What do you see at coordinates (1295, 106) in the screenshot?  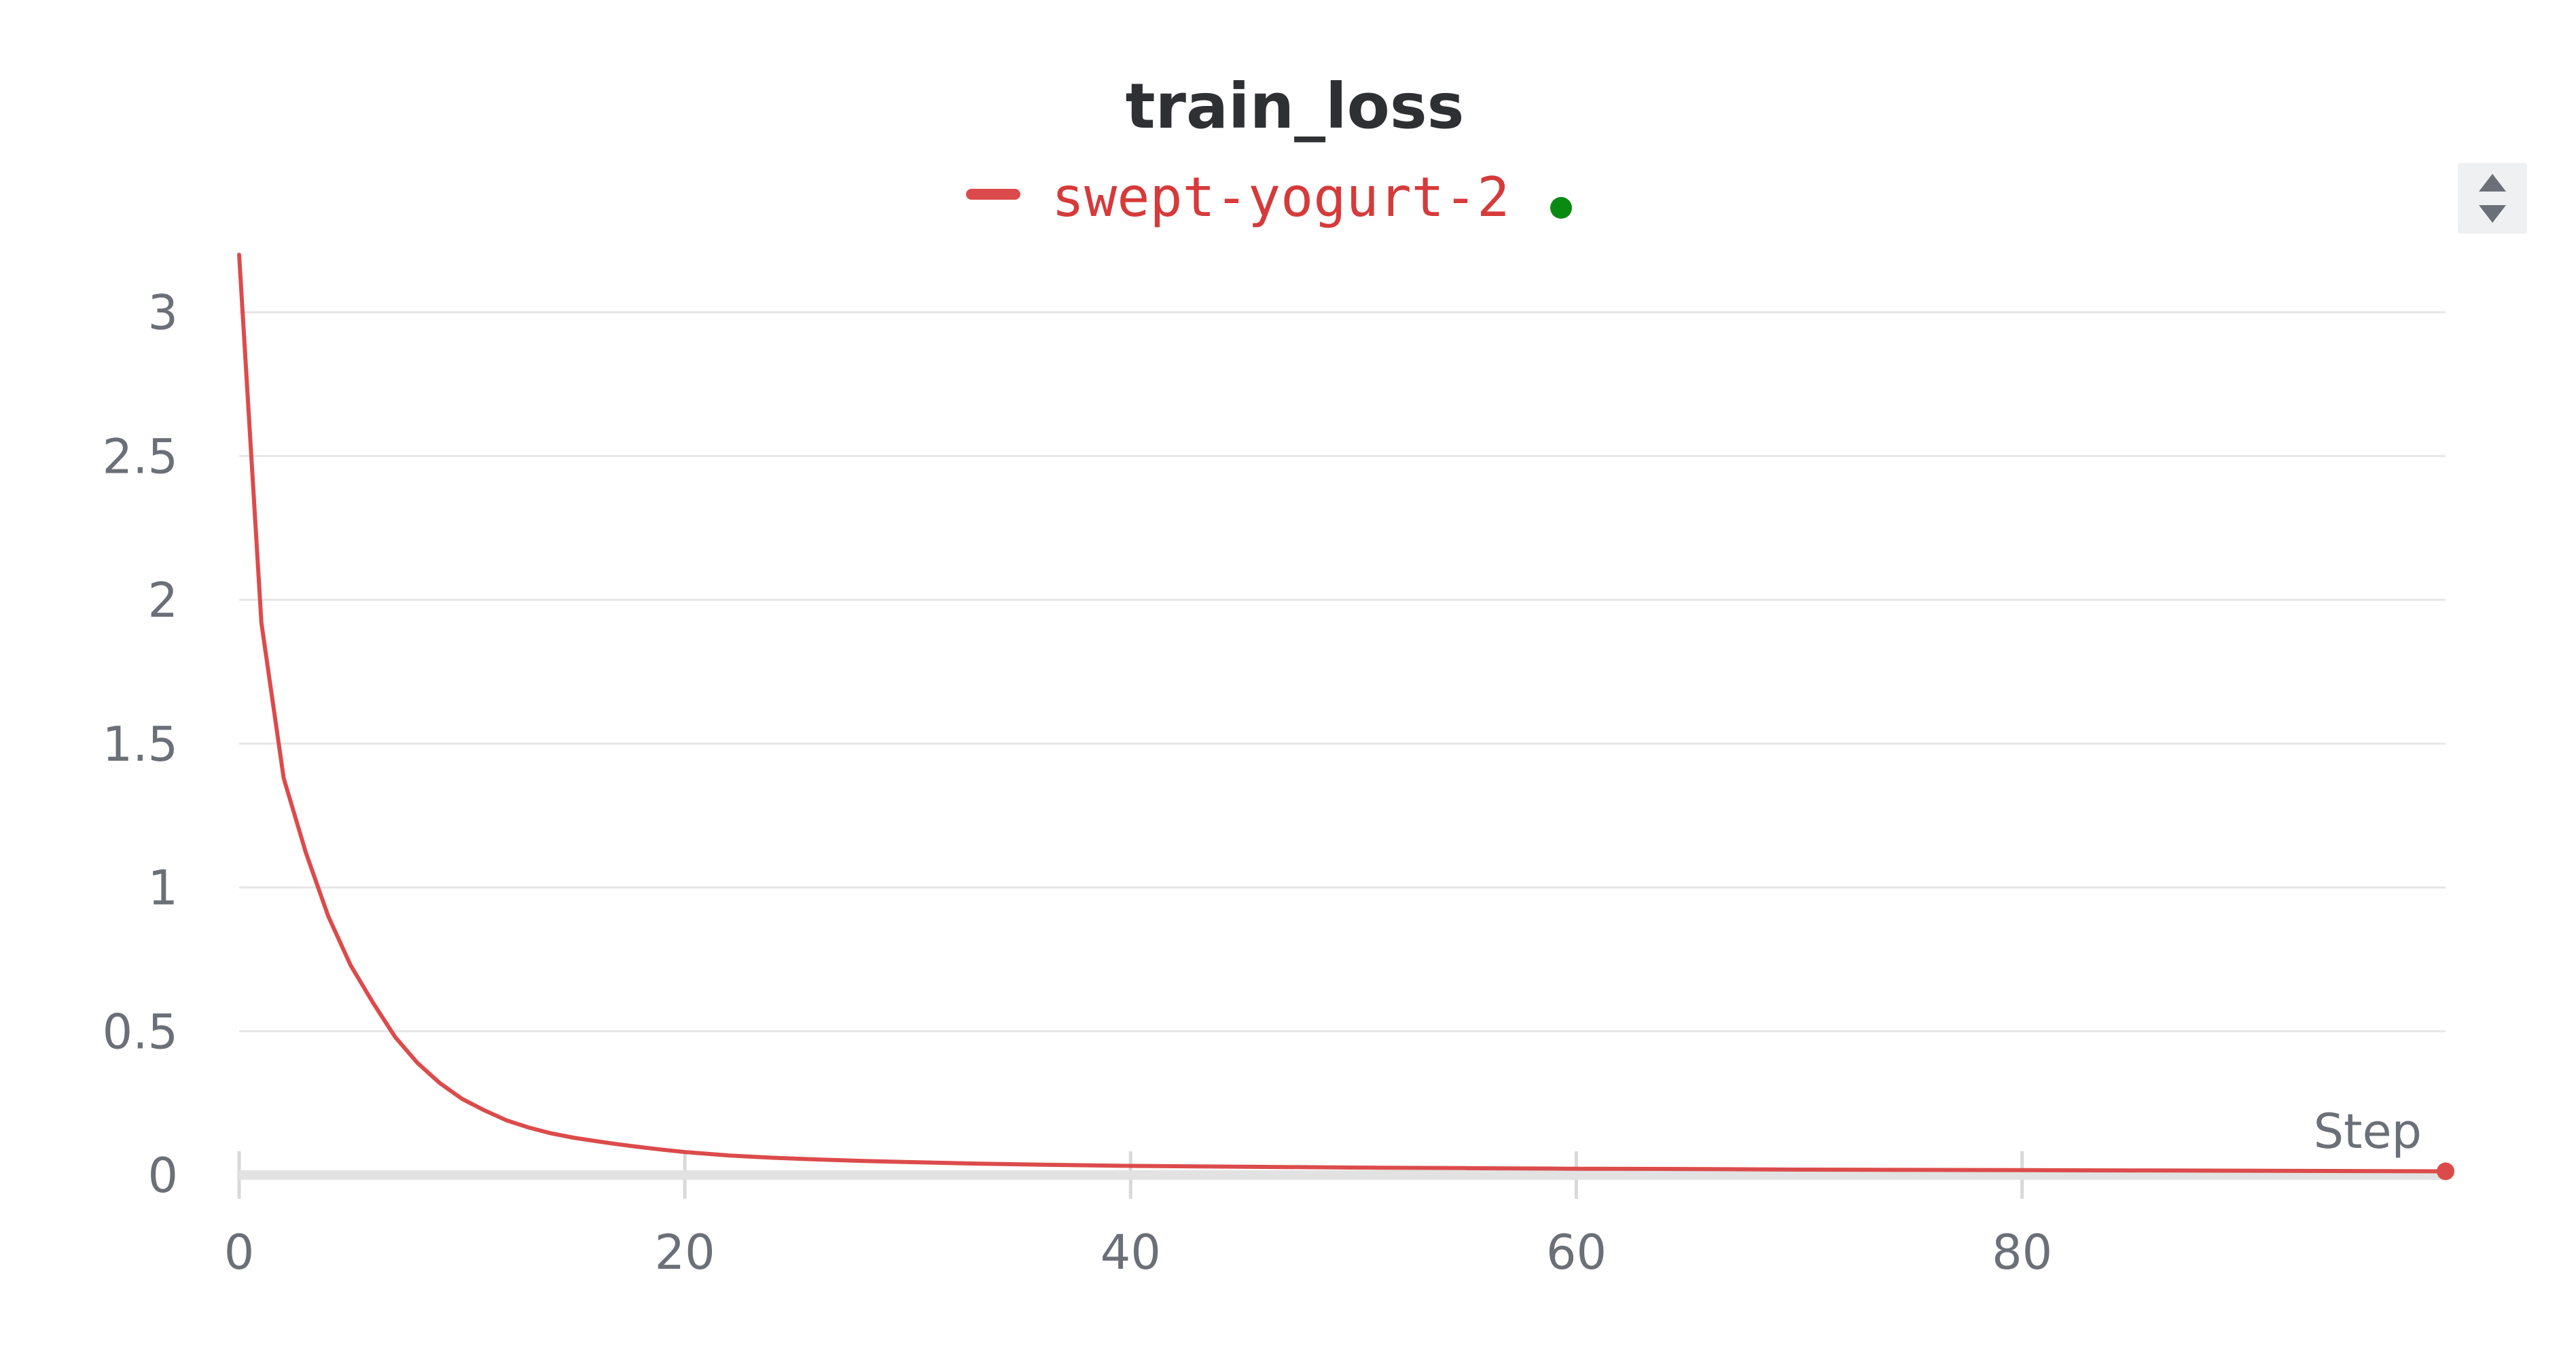 I see `chart-title: train_loss` at bounding box center [1295, 106].